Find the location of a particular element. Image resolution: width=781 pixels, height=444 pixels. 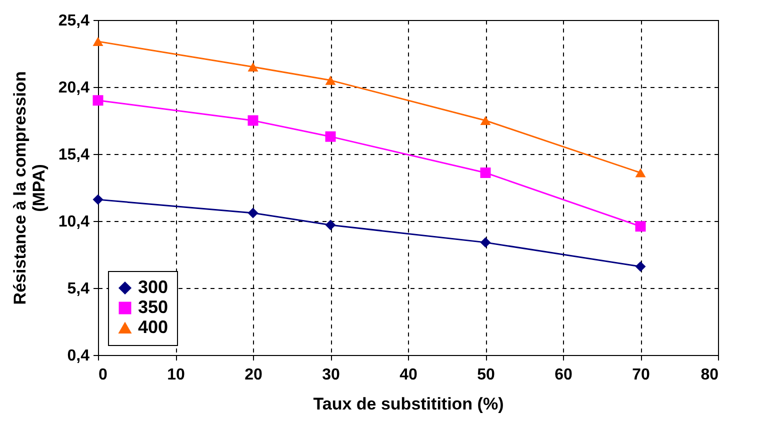

x-axis-title: Taux de substitition (%) is located at coordinates (408, 404).